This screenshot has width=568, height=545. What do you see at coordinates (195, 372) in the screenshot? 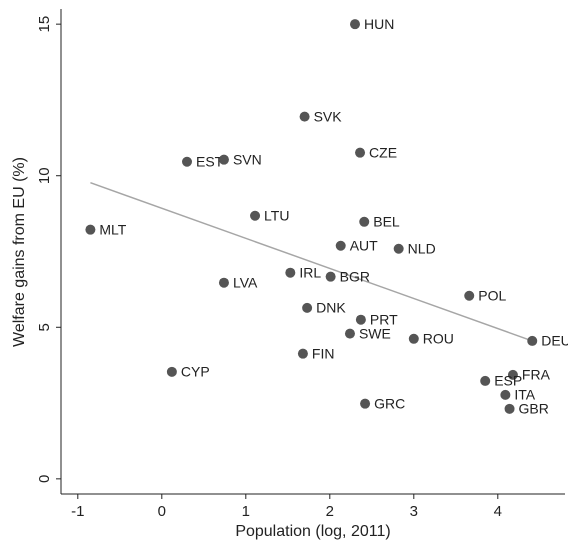
I see `point-label: CYP` at bounding box center [195, 372].